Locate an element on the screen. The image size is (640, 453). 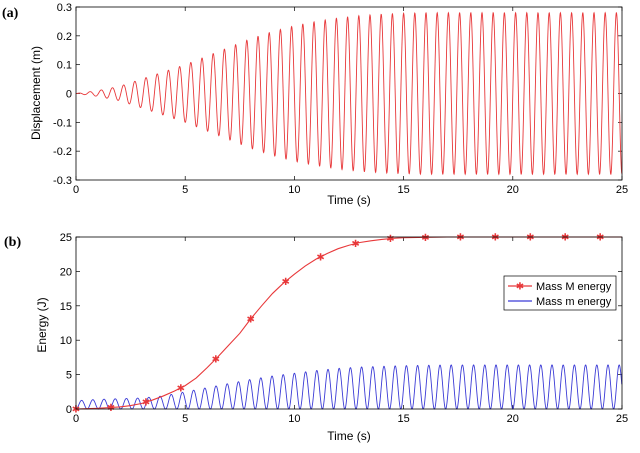
y-tick-label: -0.2 is located at coordinates (62, 152).